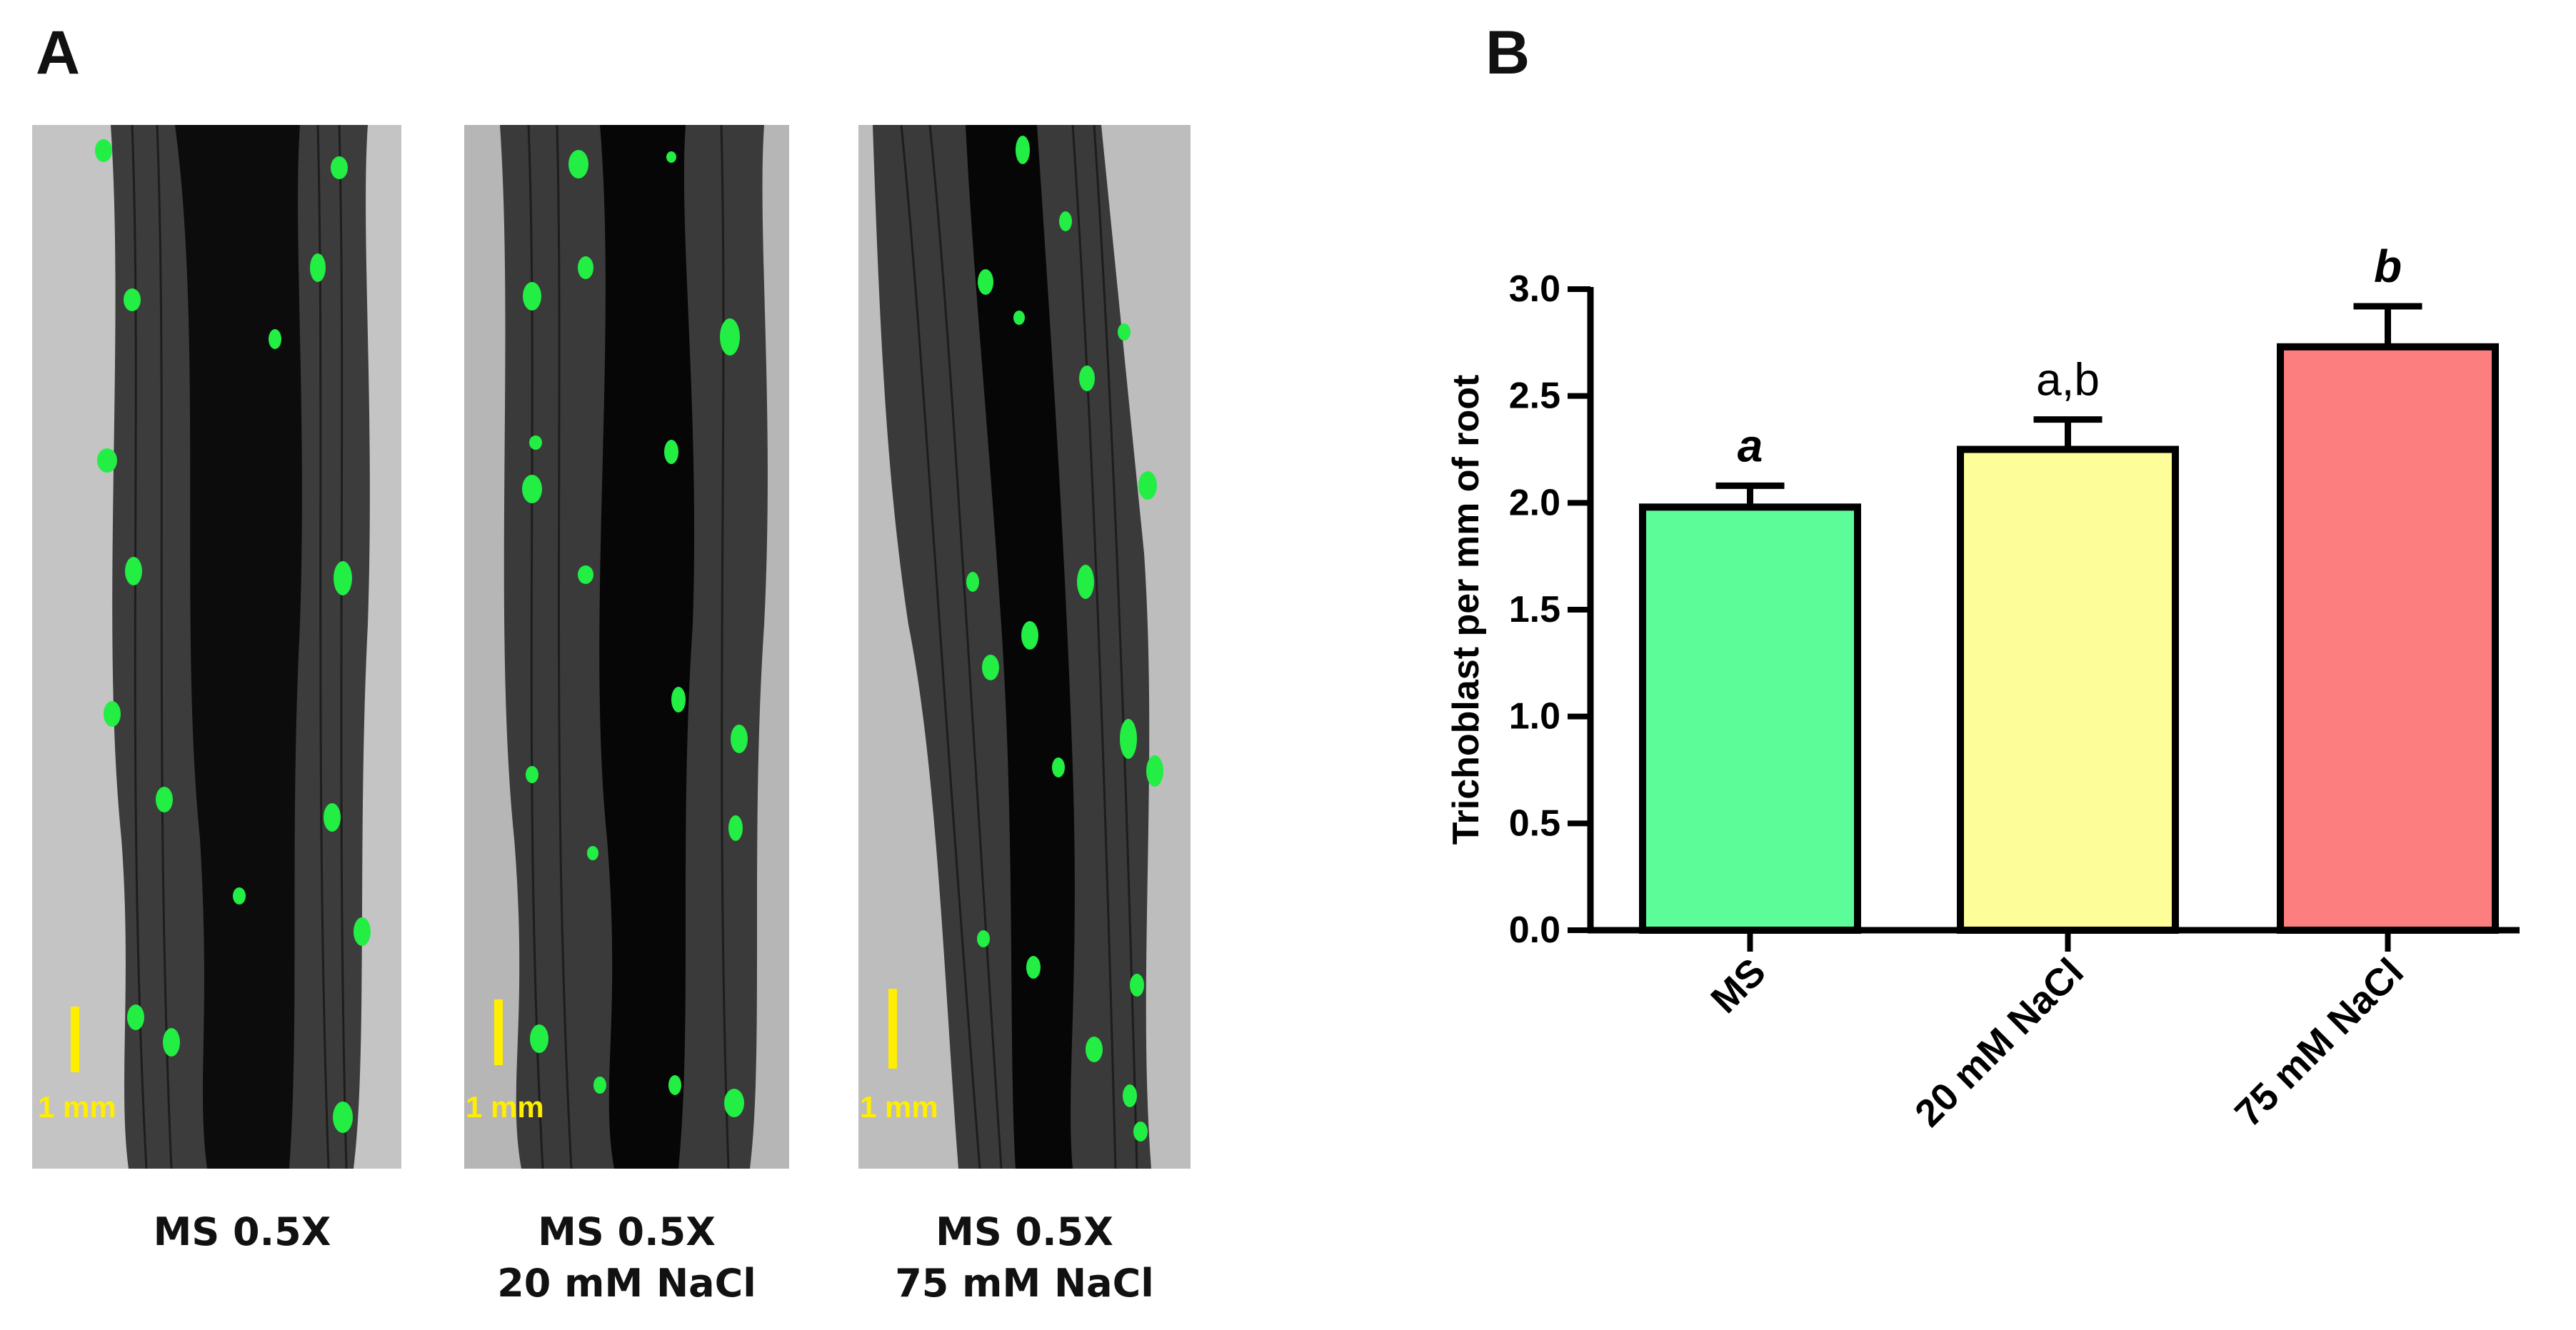 The image size is (2576, 1330). Describe the element at coordinates (1024, 1283) in the screenshot. I see `caption-line2: 75 mM NaCl` at that location.